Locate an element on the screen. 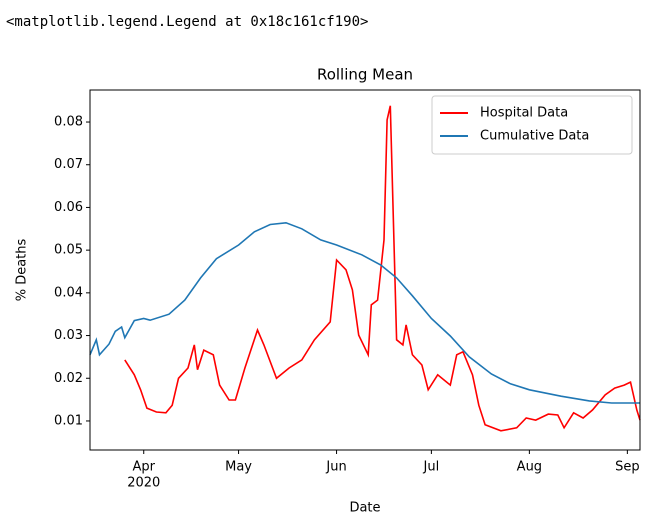  y-tick-label: 0.02 is located at coordinates (68, 378).